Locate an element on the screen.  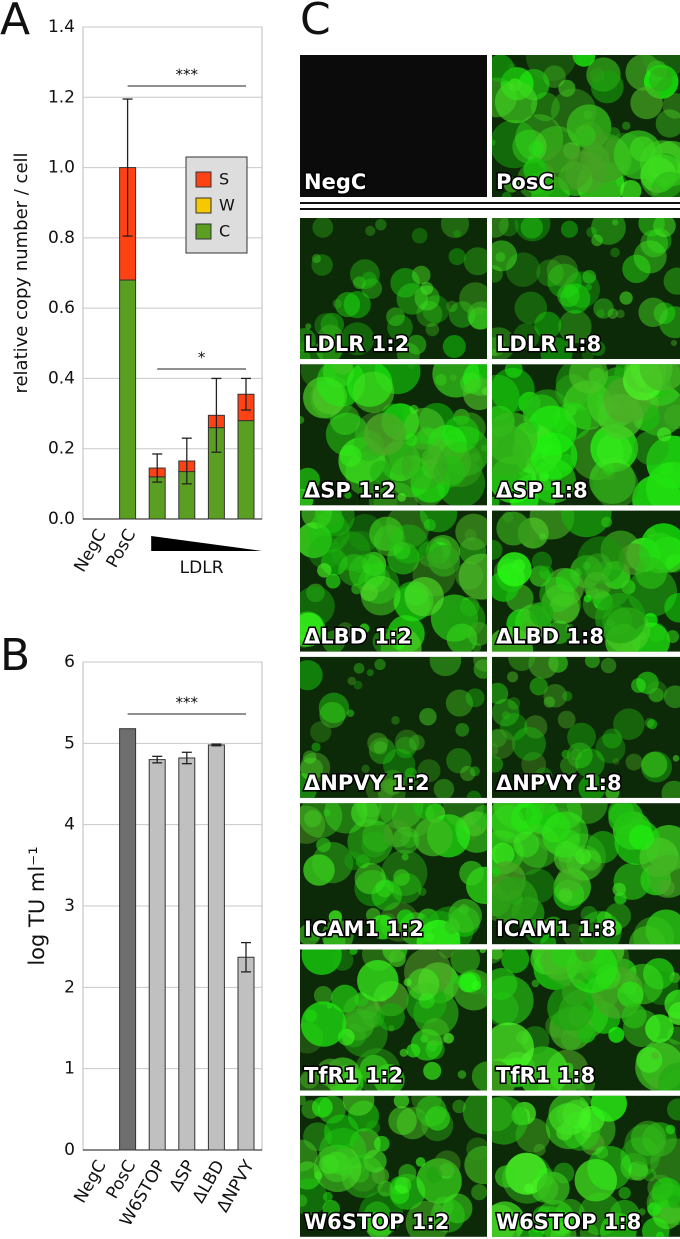
legend-label: W is located at coordinates (227, 205).